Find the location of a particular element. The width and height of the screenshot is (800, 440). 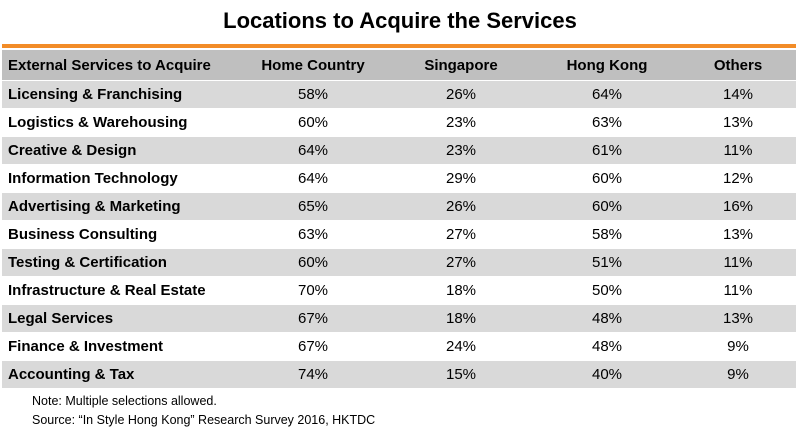

row-label: Logistics & Warehousing is located at coordinates (120, 122).